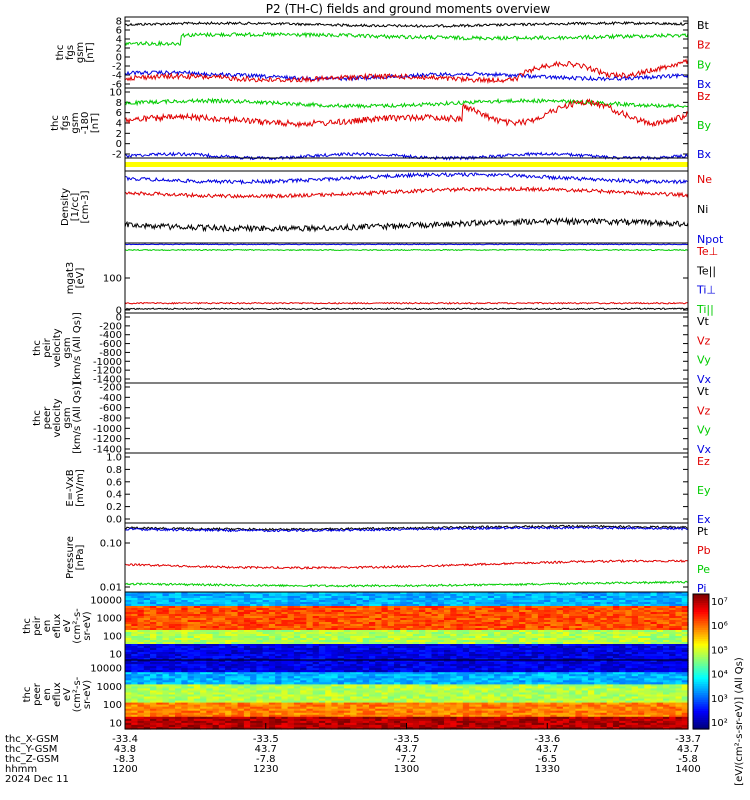 The width and height of the screenshot is (750, 800). I want to click on y-tick-label: 2, so click(119, 134).